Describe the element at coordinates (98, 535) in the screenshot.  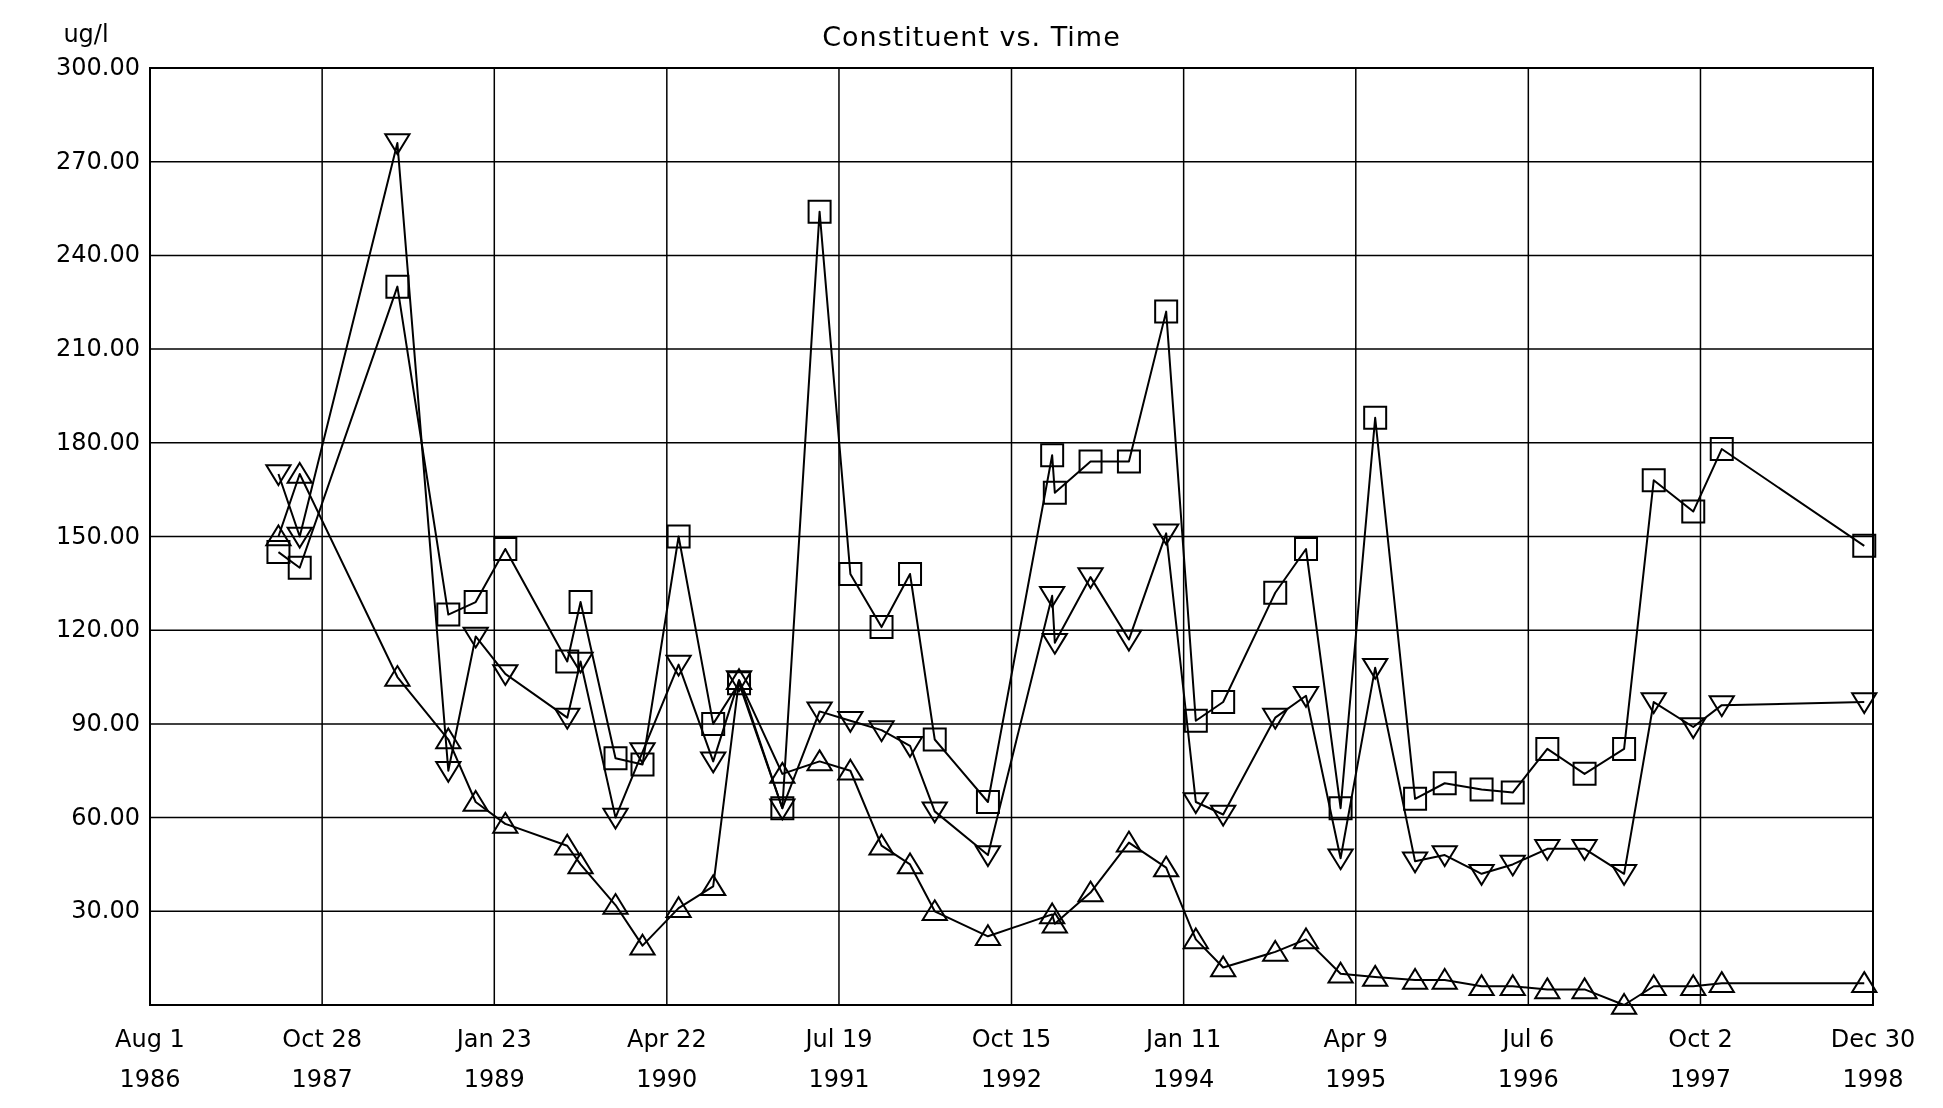
I see `y-tick-label: 150.00` at that location.